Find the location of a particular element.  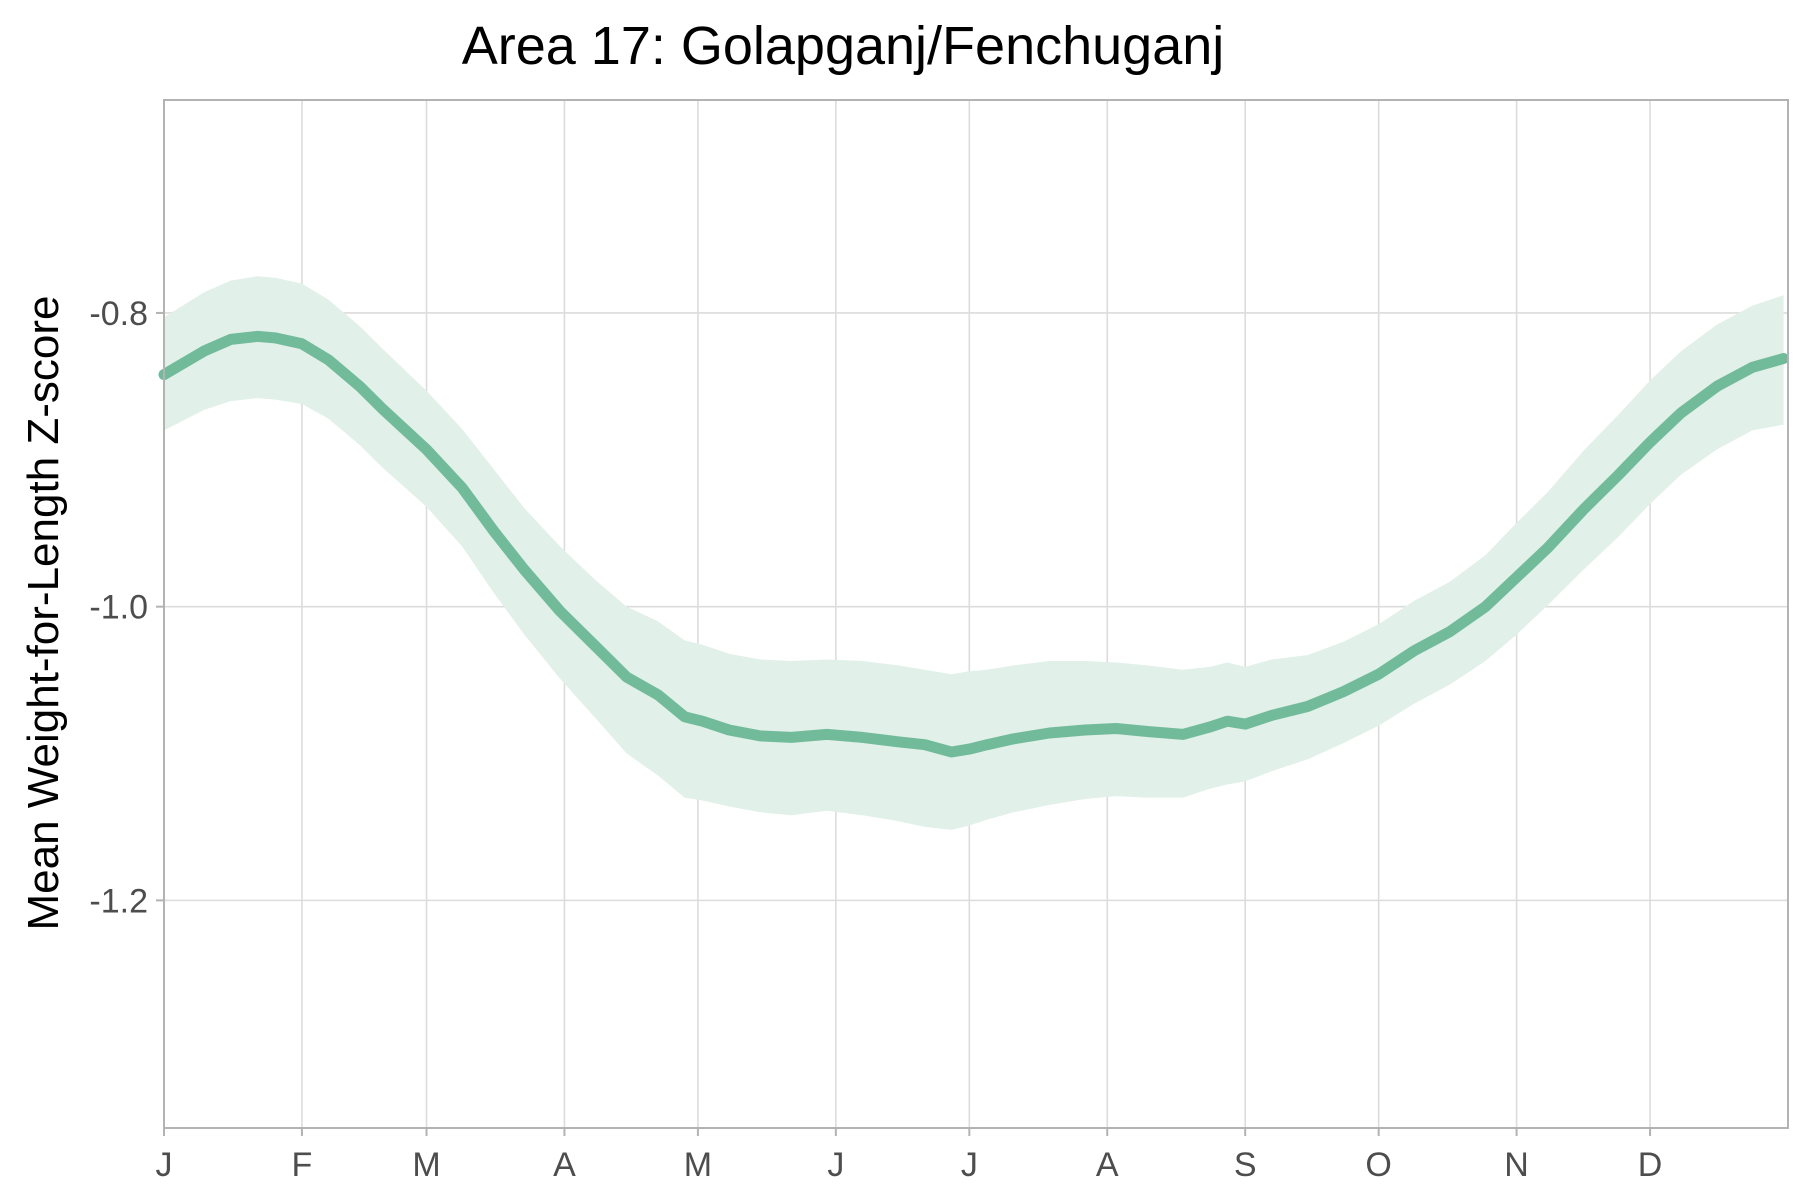

y-axis: -0.8 -1.0 -1.2 is located at coordinates (126, 607).